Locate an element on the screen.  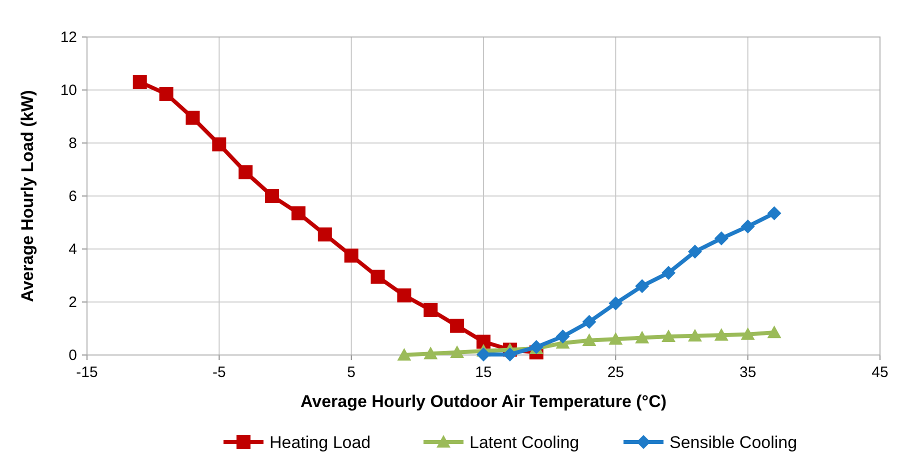
y-tick-label: 10 is located at coordinates (68, 90).